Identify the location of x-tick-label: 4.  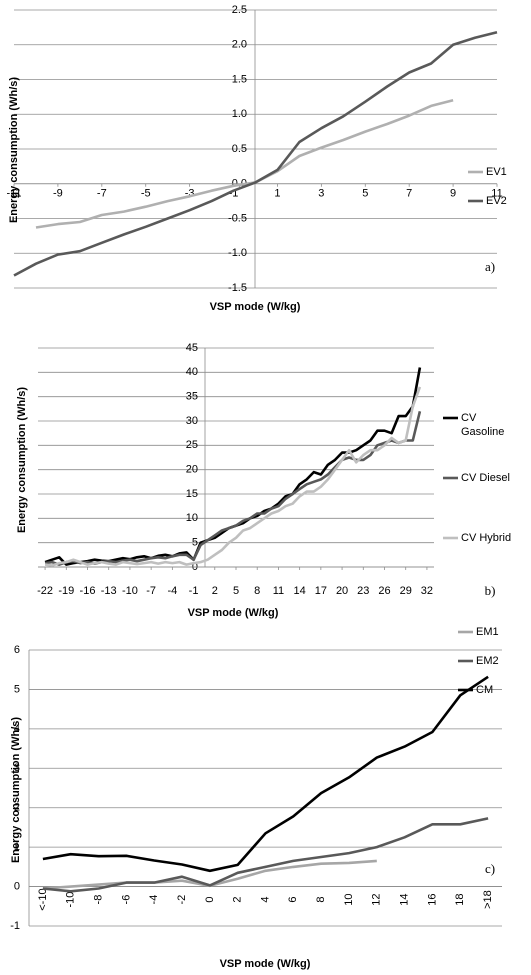
(265, 900).